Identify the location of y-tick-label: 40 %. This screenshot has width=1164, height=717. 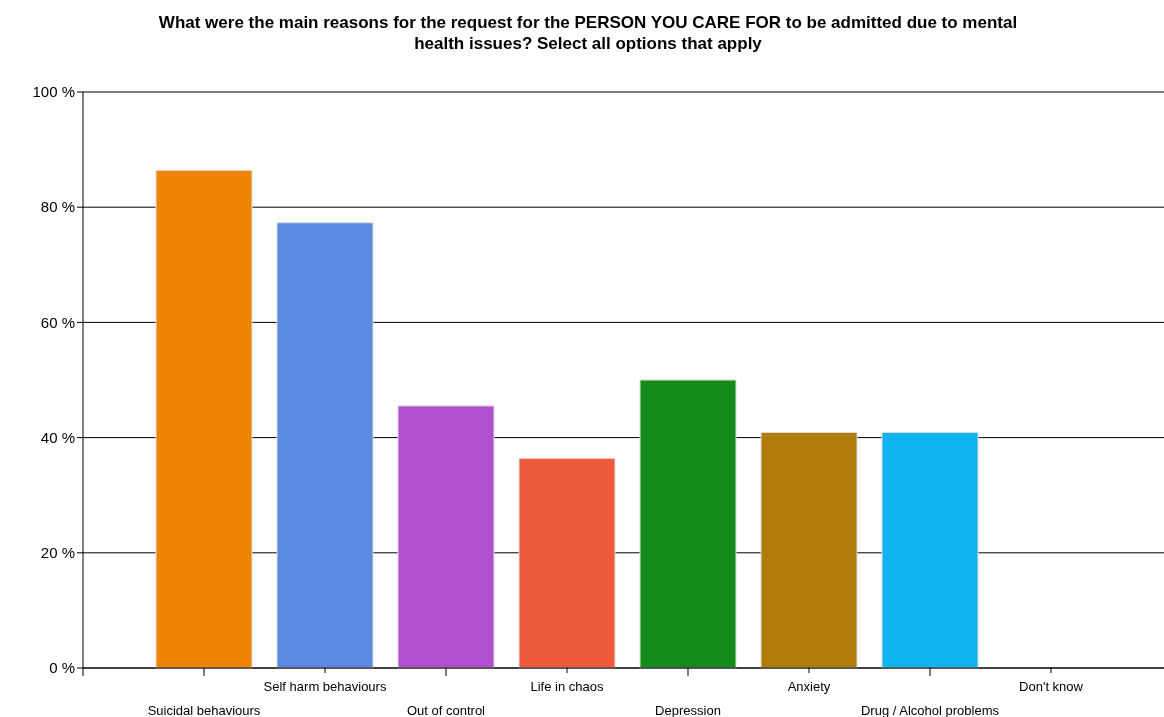
(57, 437).